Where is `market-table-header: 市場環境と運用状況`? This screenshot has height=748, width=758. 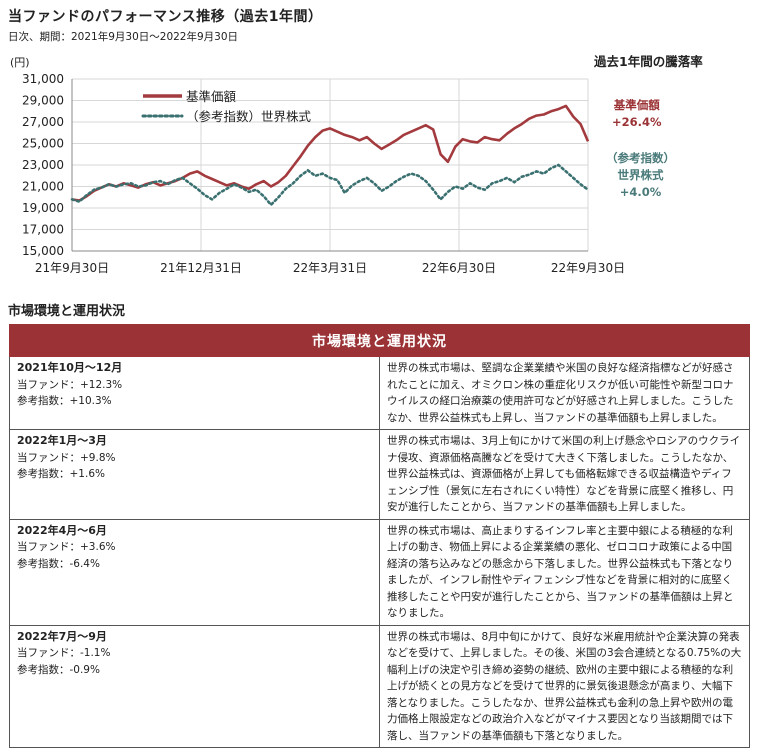 market-table-header: 市場環境と運用状況 is located at coordinates (379, 340).